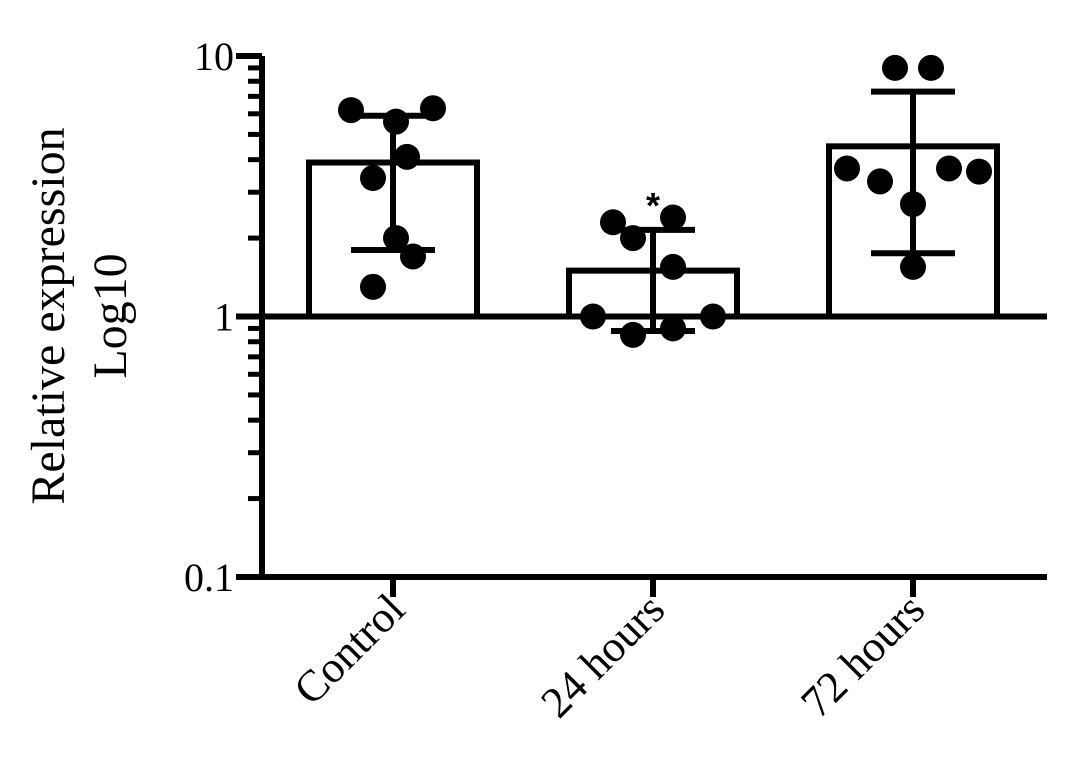  I want to click on x-tick-label: 24 hours, so click(602, 655).